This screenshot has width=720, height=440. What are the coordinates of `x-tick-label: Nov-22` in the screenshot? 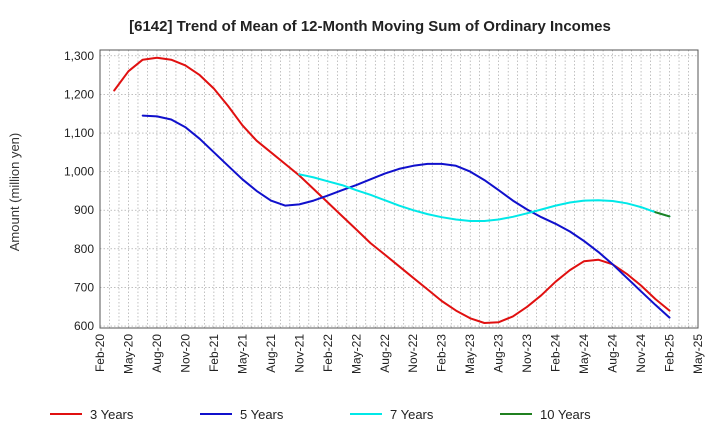 It's located at (413, 353).